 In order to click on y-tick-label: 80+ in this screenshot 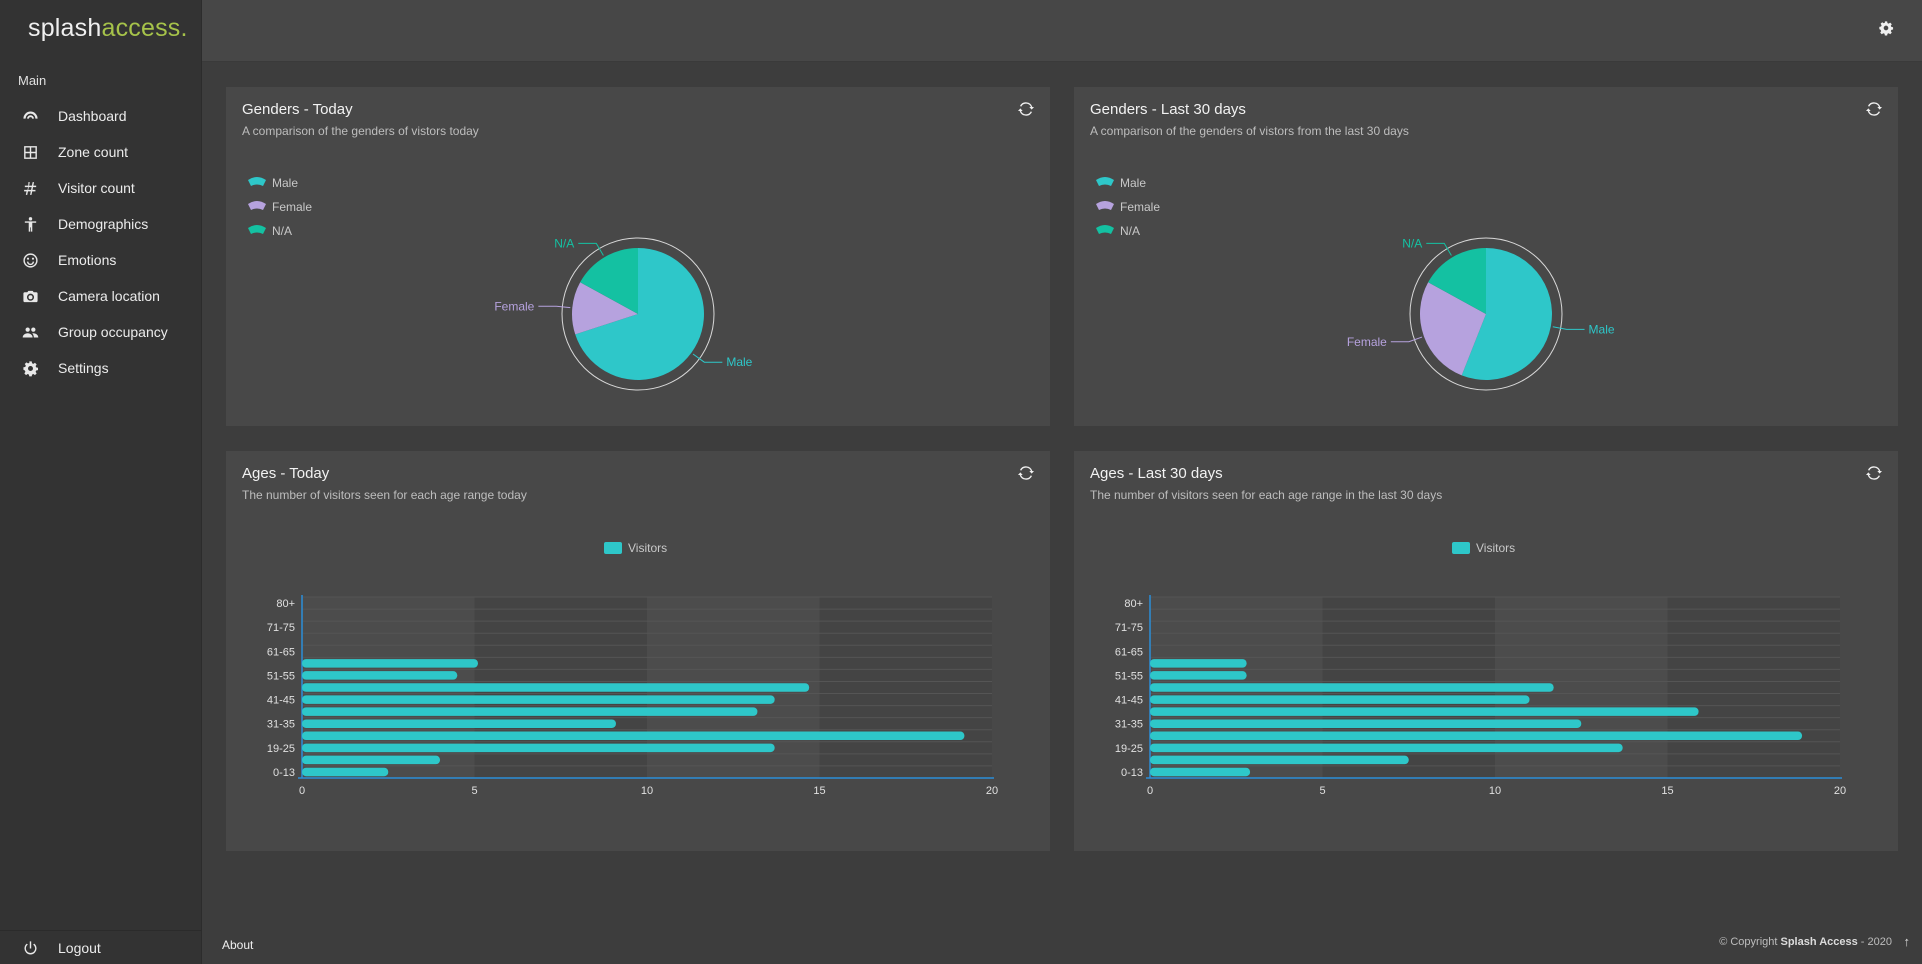, I will do `click(1133, 604)`.